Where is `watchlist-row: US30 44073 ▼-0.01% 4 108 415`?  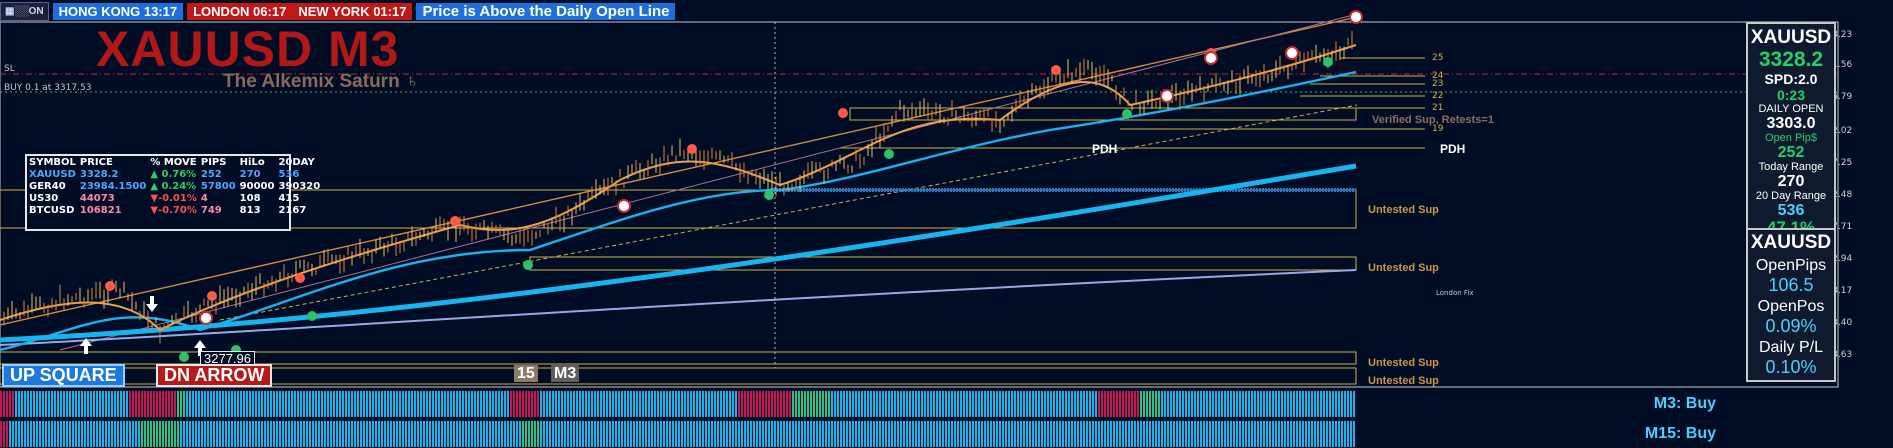 watchlist-row: US30 44073 ▼-0.01% 4 108 415 is located at coordinates (174, 199).